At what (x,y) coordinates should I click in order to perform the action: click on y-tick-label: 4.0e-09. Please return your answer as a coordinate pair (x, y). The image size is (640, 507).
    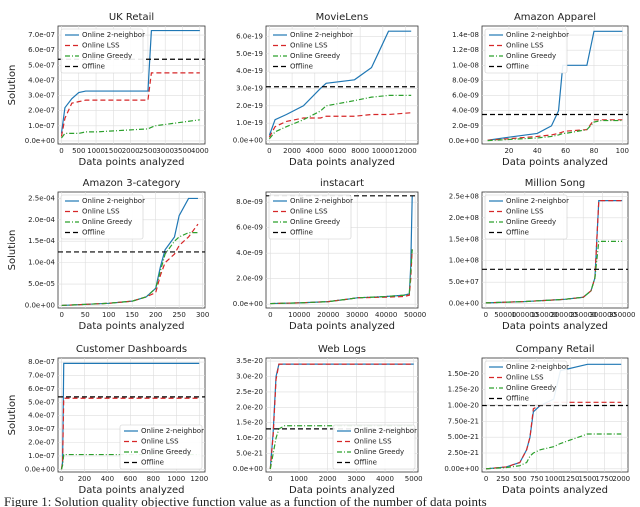
    Looking at the image, I should click on (249, 253).